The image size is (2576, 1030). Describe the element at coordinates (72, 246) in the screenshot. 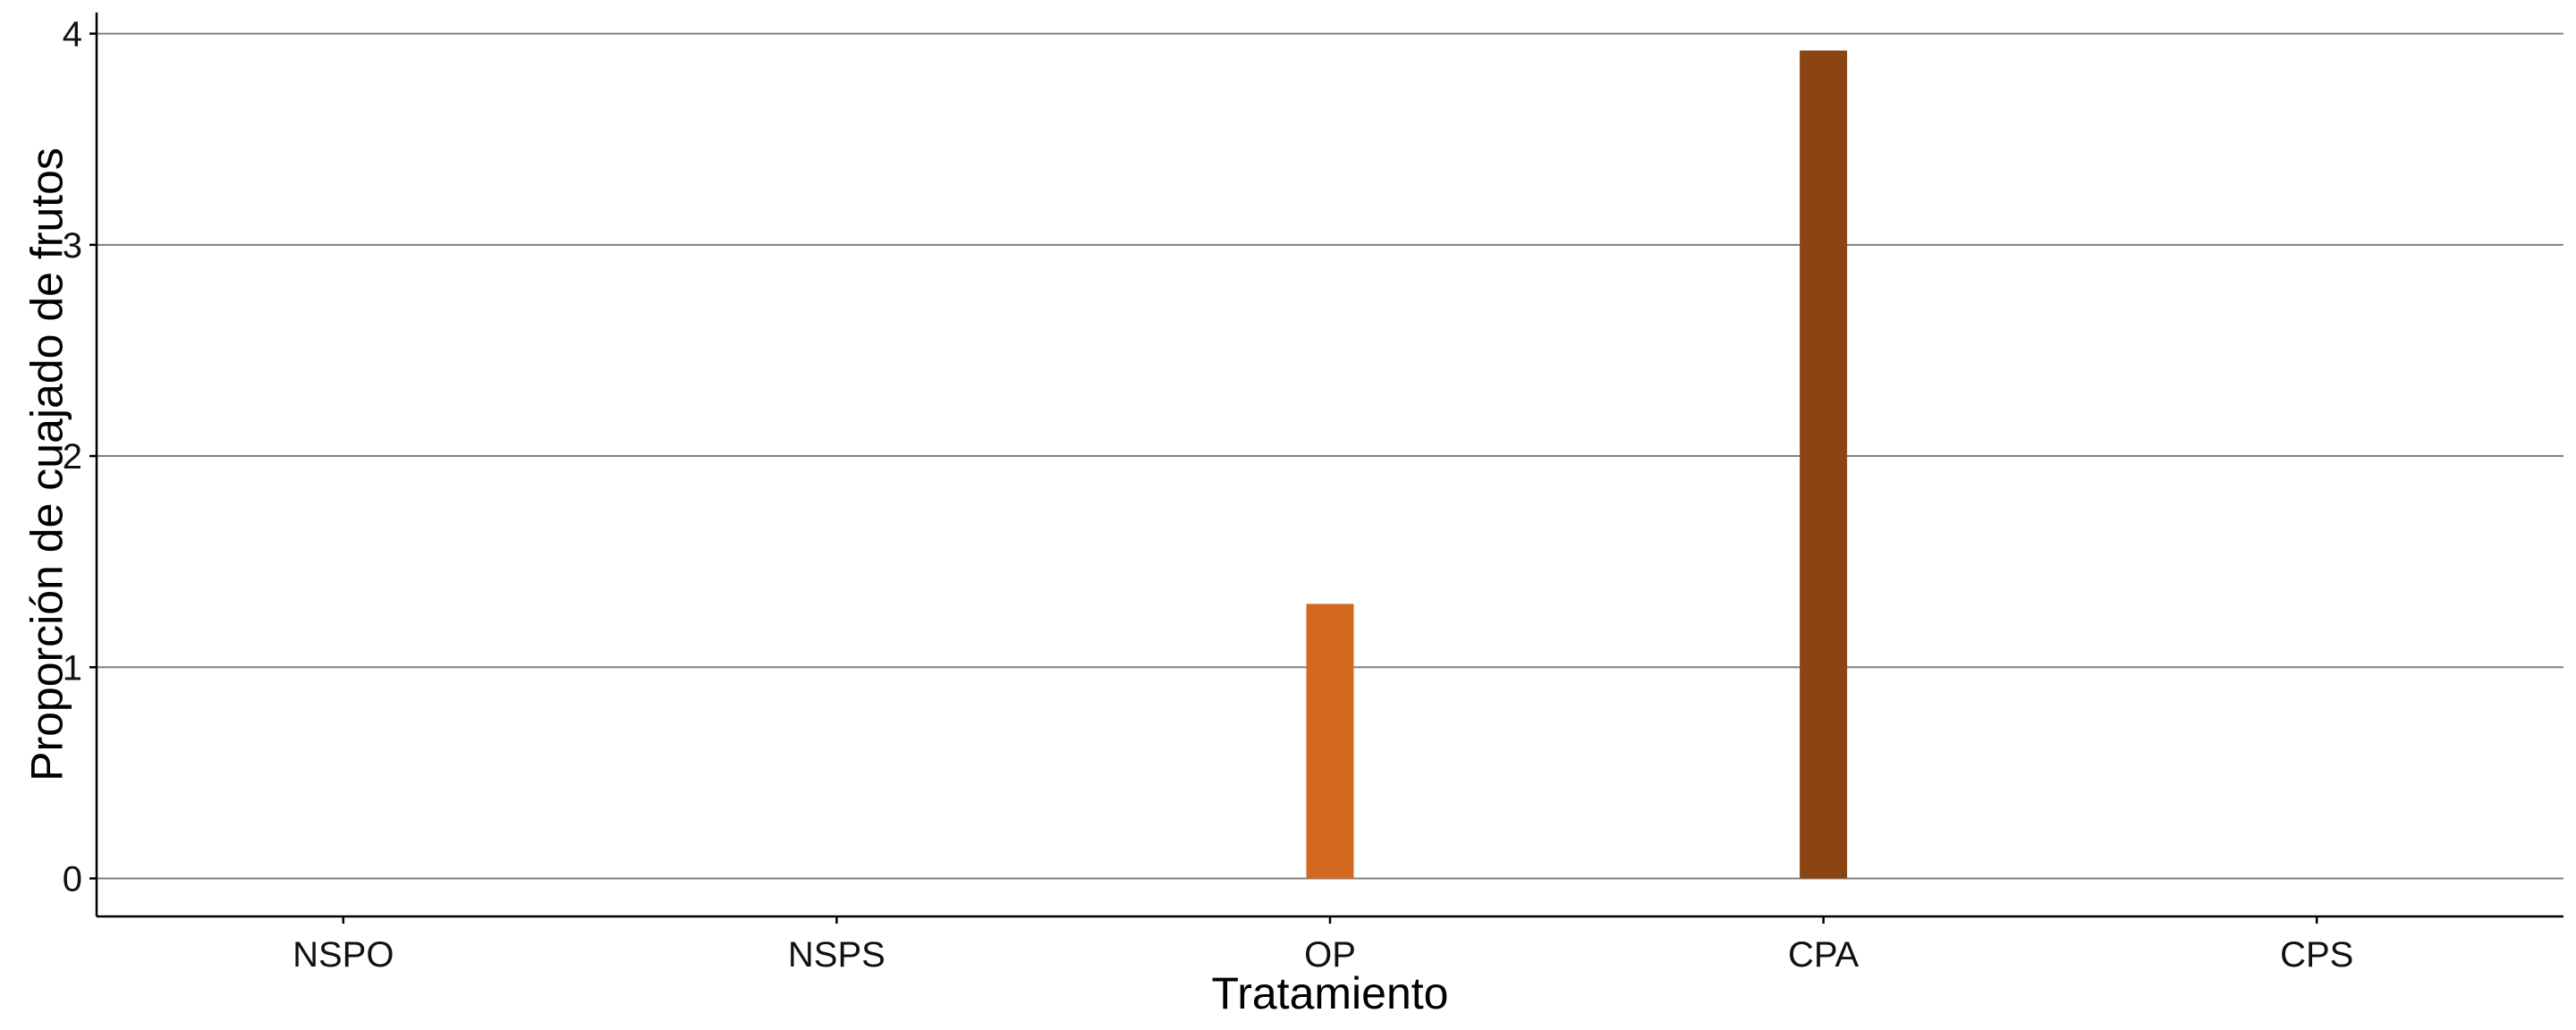

I see `y-tick-label: 3` at that location.